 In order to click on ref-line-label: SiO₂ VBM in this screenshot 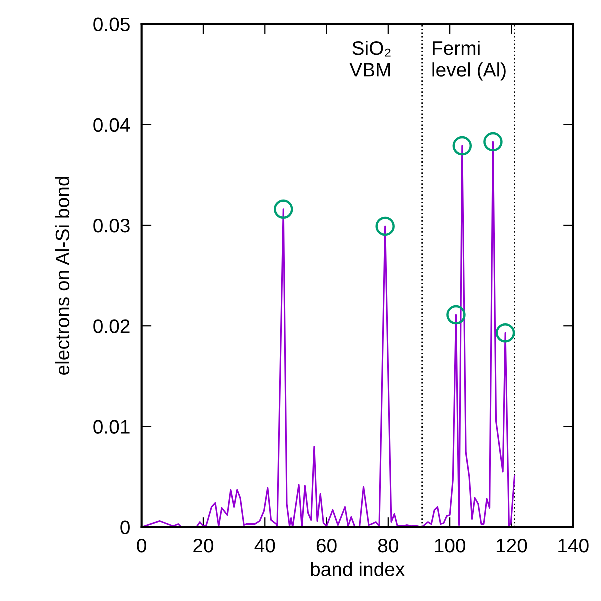, I will do `click(370, 58)`.